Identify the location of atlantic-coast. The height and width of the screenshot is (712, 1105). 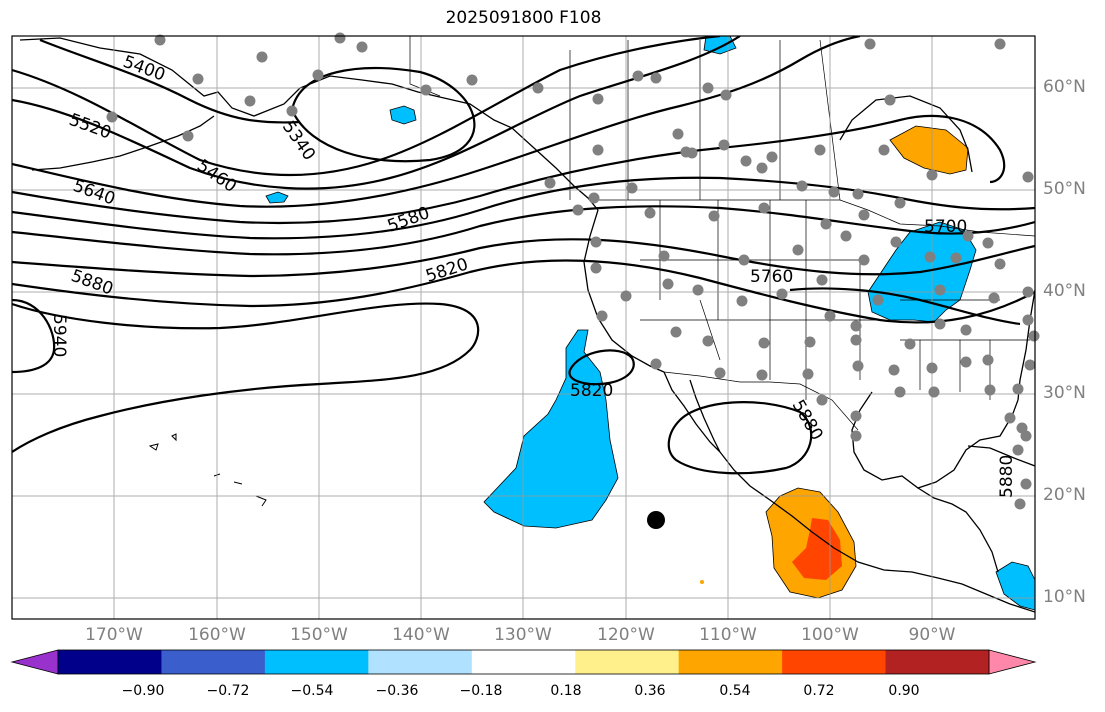
(1026, 345).